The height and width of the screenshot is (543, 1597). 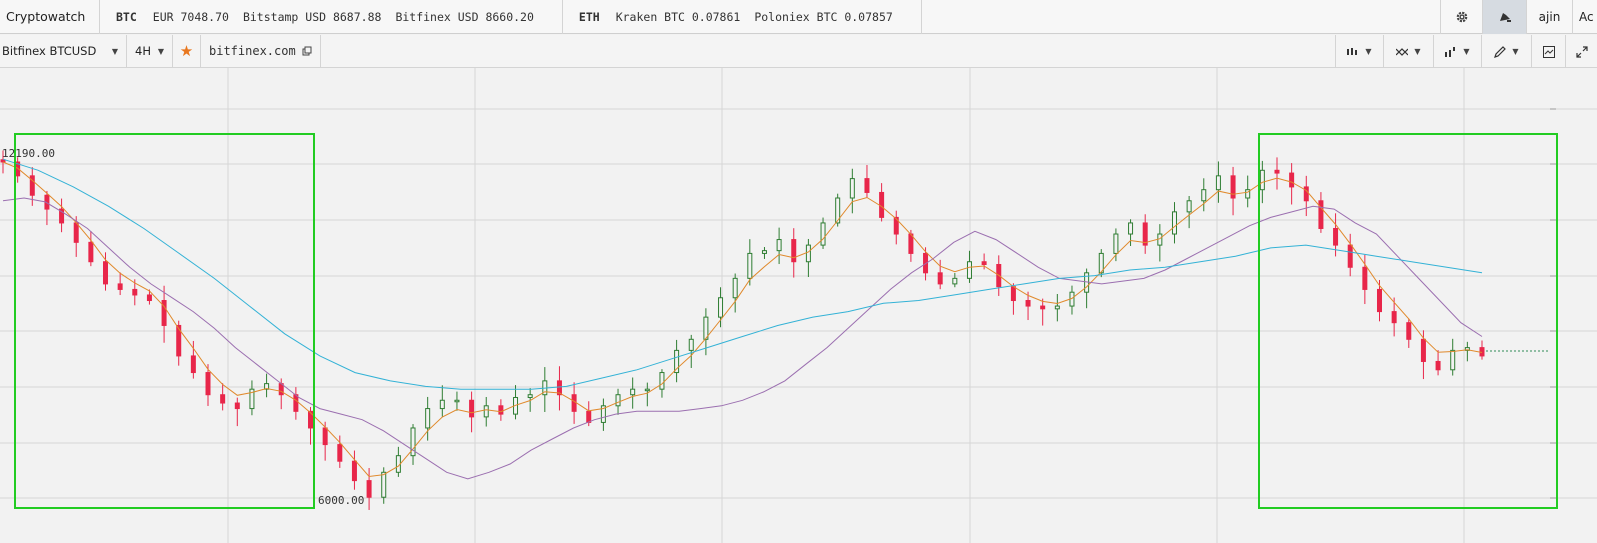 I want to click on candles-icon, so click(x=1352, y=51).